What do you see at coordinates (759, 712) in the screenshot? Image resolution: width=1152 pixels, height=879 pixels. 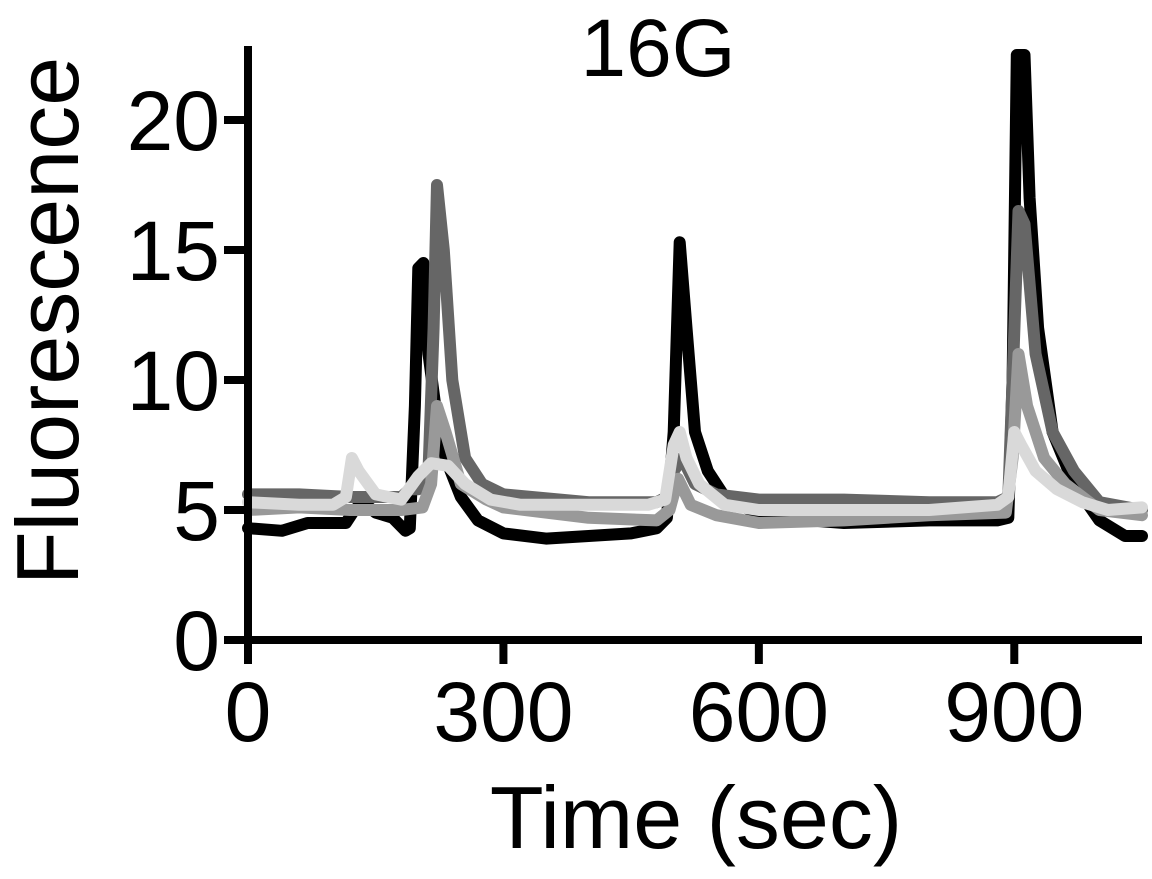 I see `x-tick-label: 600` at bounding box center [759, 712].